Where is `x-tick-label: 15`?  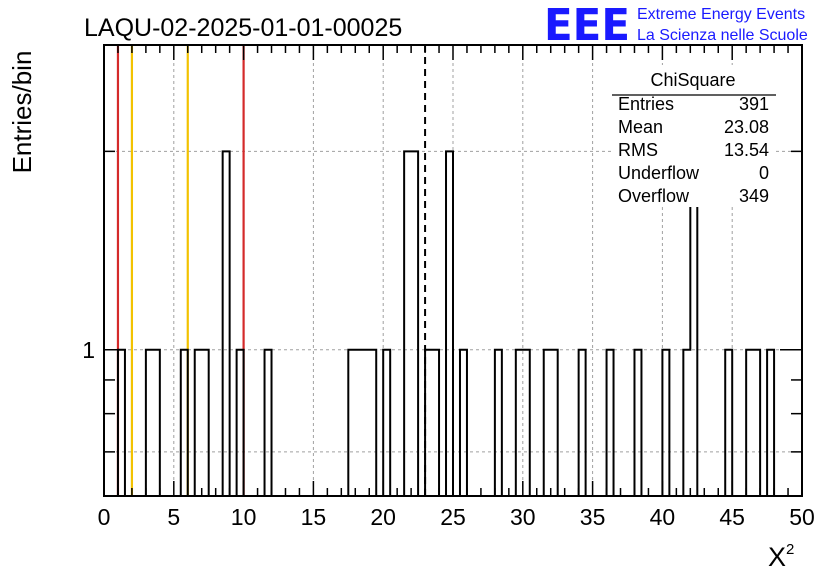 x-tick-label: 15 is located at coordinates (314, 517).